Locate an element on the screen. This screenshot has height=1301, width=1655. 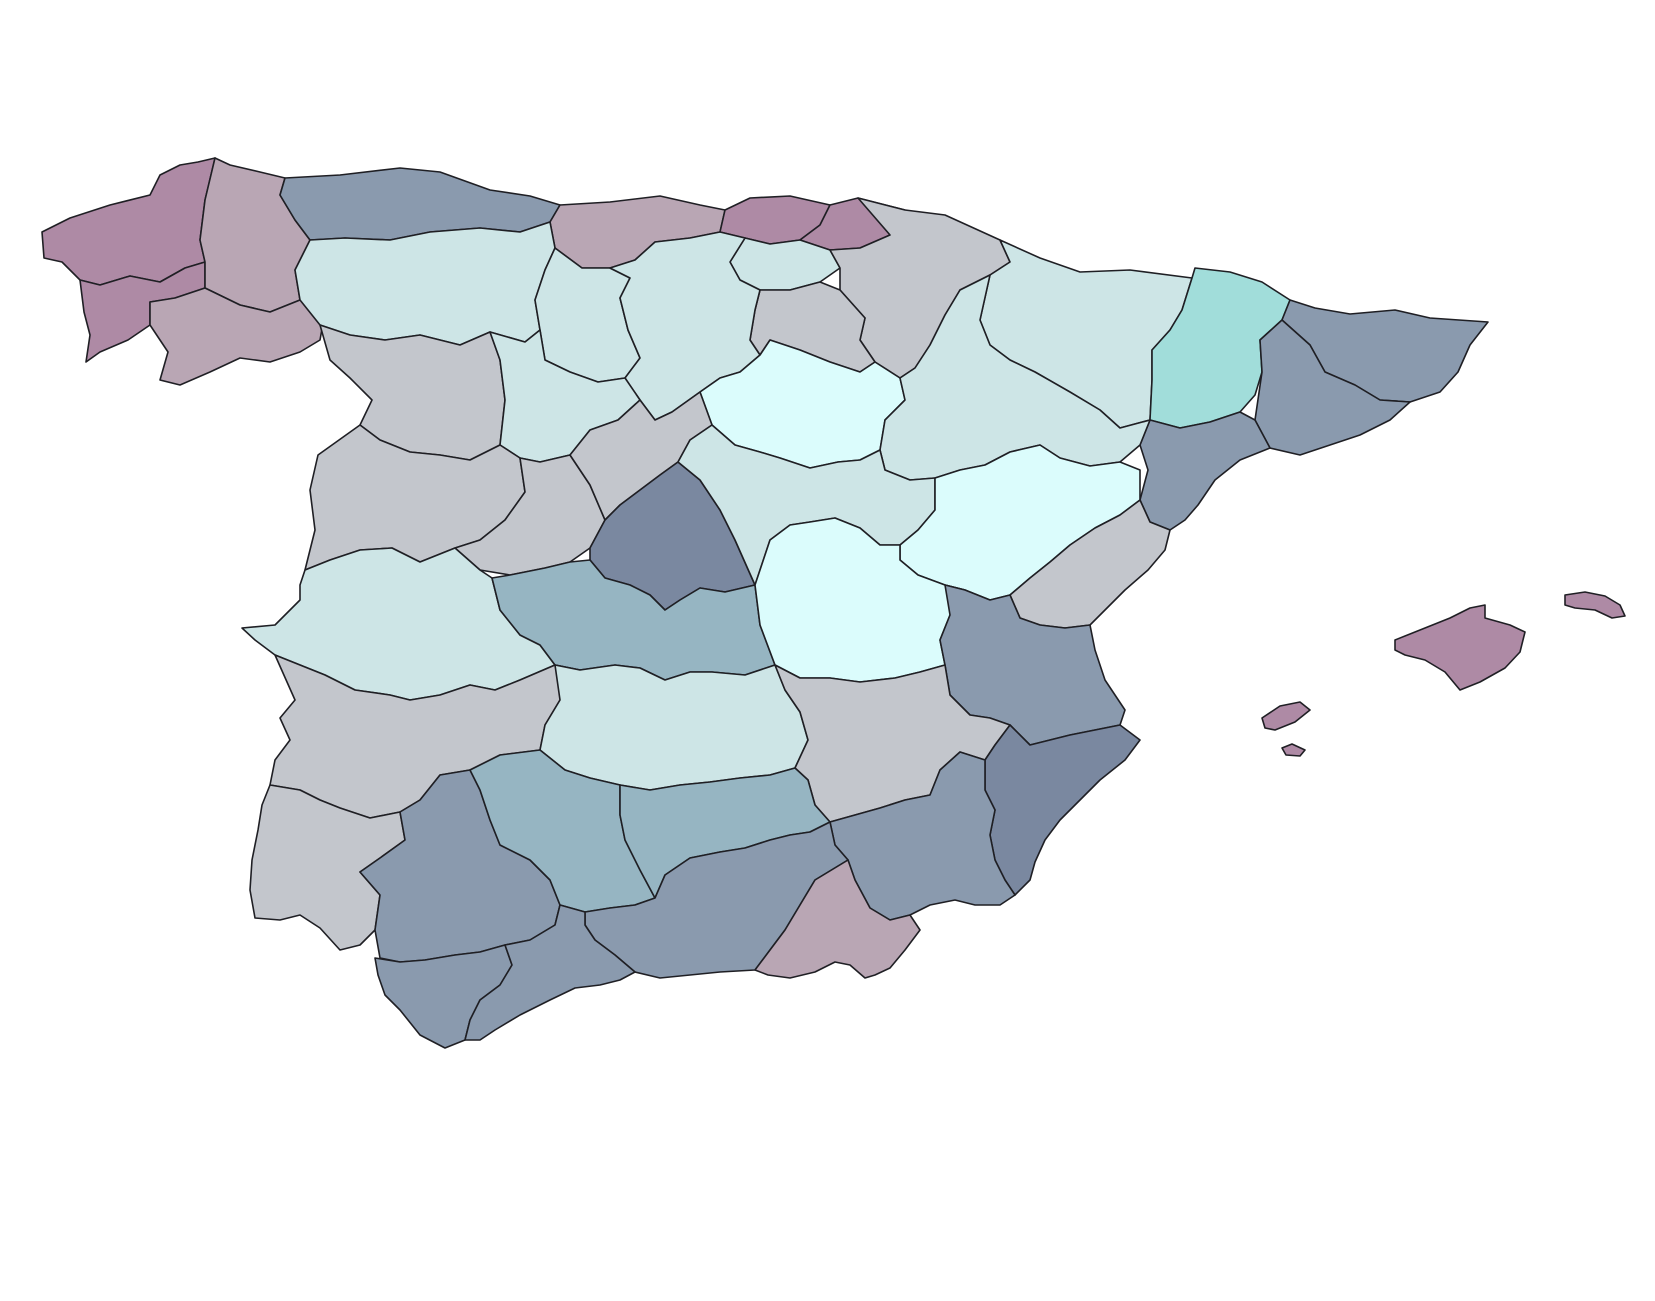
almeria-province is located at coordinates (837, 919).